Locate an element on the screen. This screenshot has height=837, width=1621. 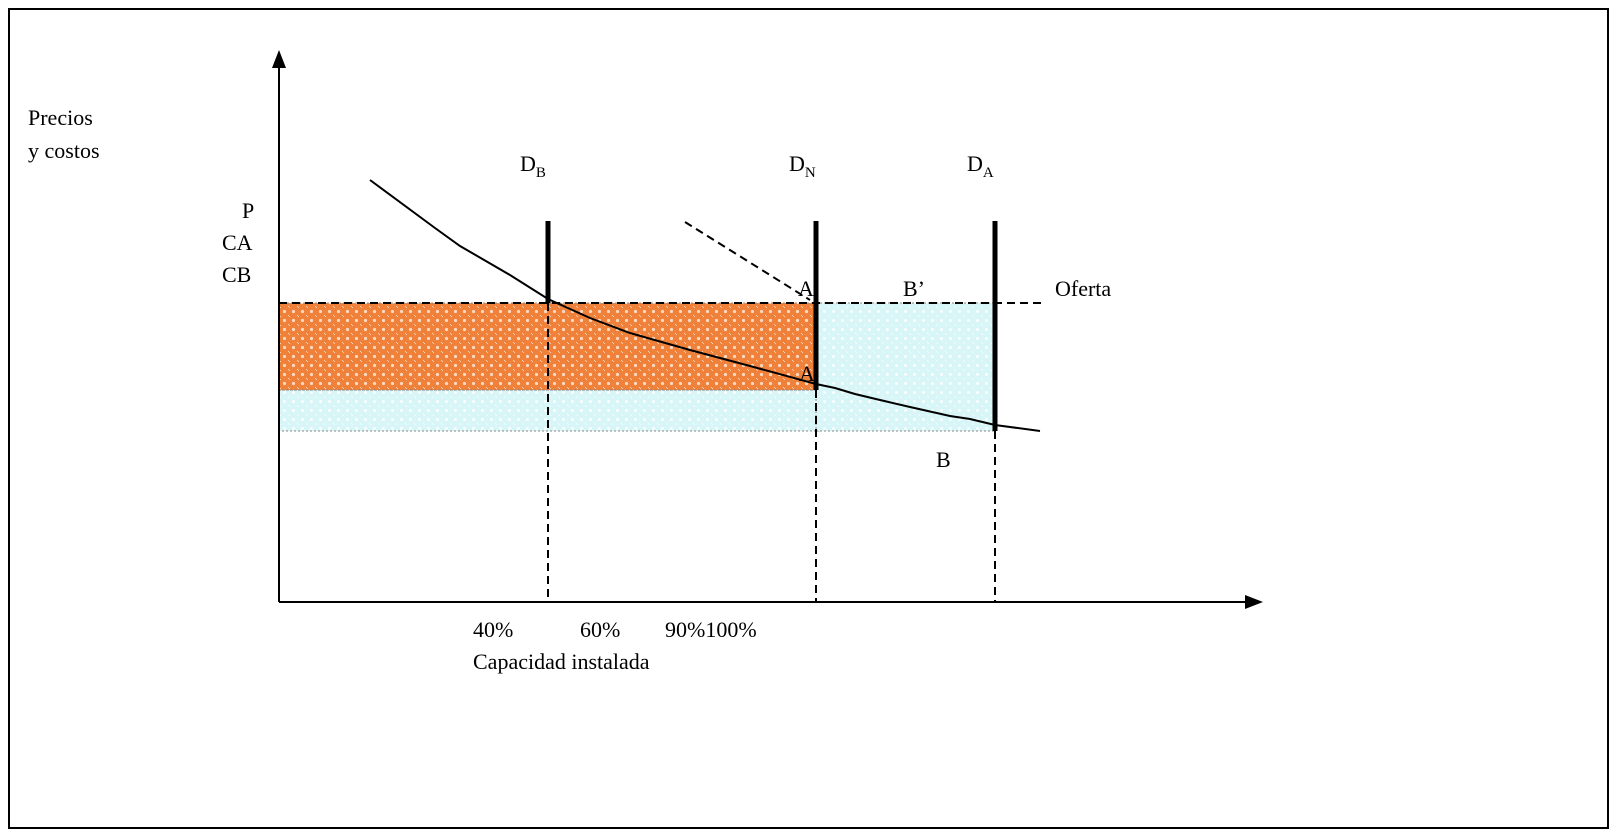
y-axis-arrow-icon is located at coordinates (279, 59).